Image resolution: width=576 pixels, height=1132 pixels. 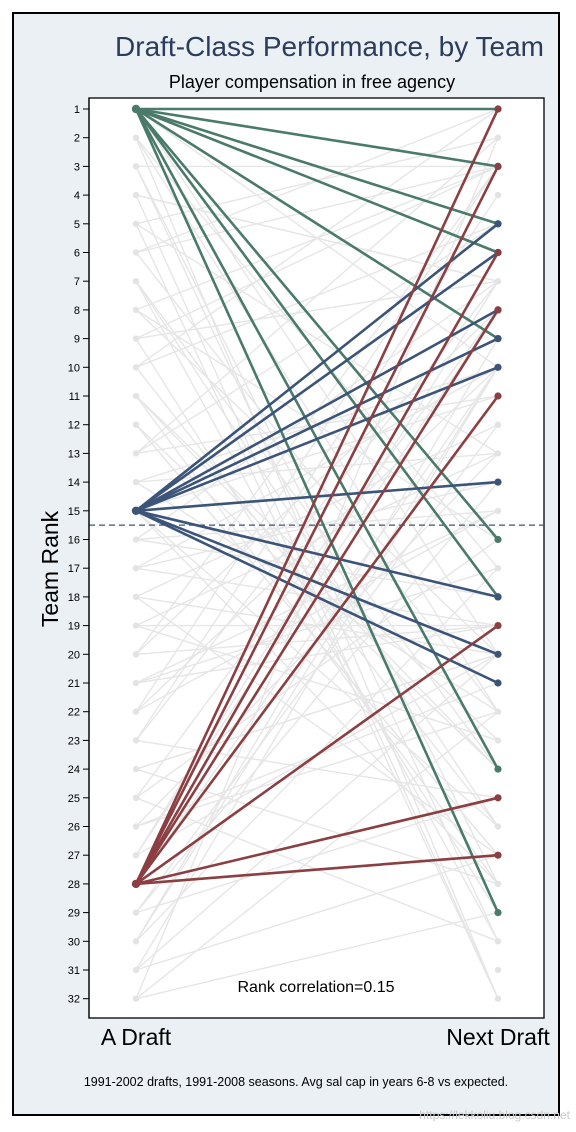 What do you see at coordinates (77, 110) in the screenshot?
I see `y-tick-label: 1` at bounding box center [77, 110].